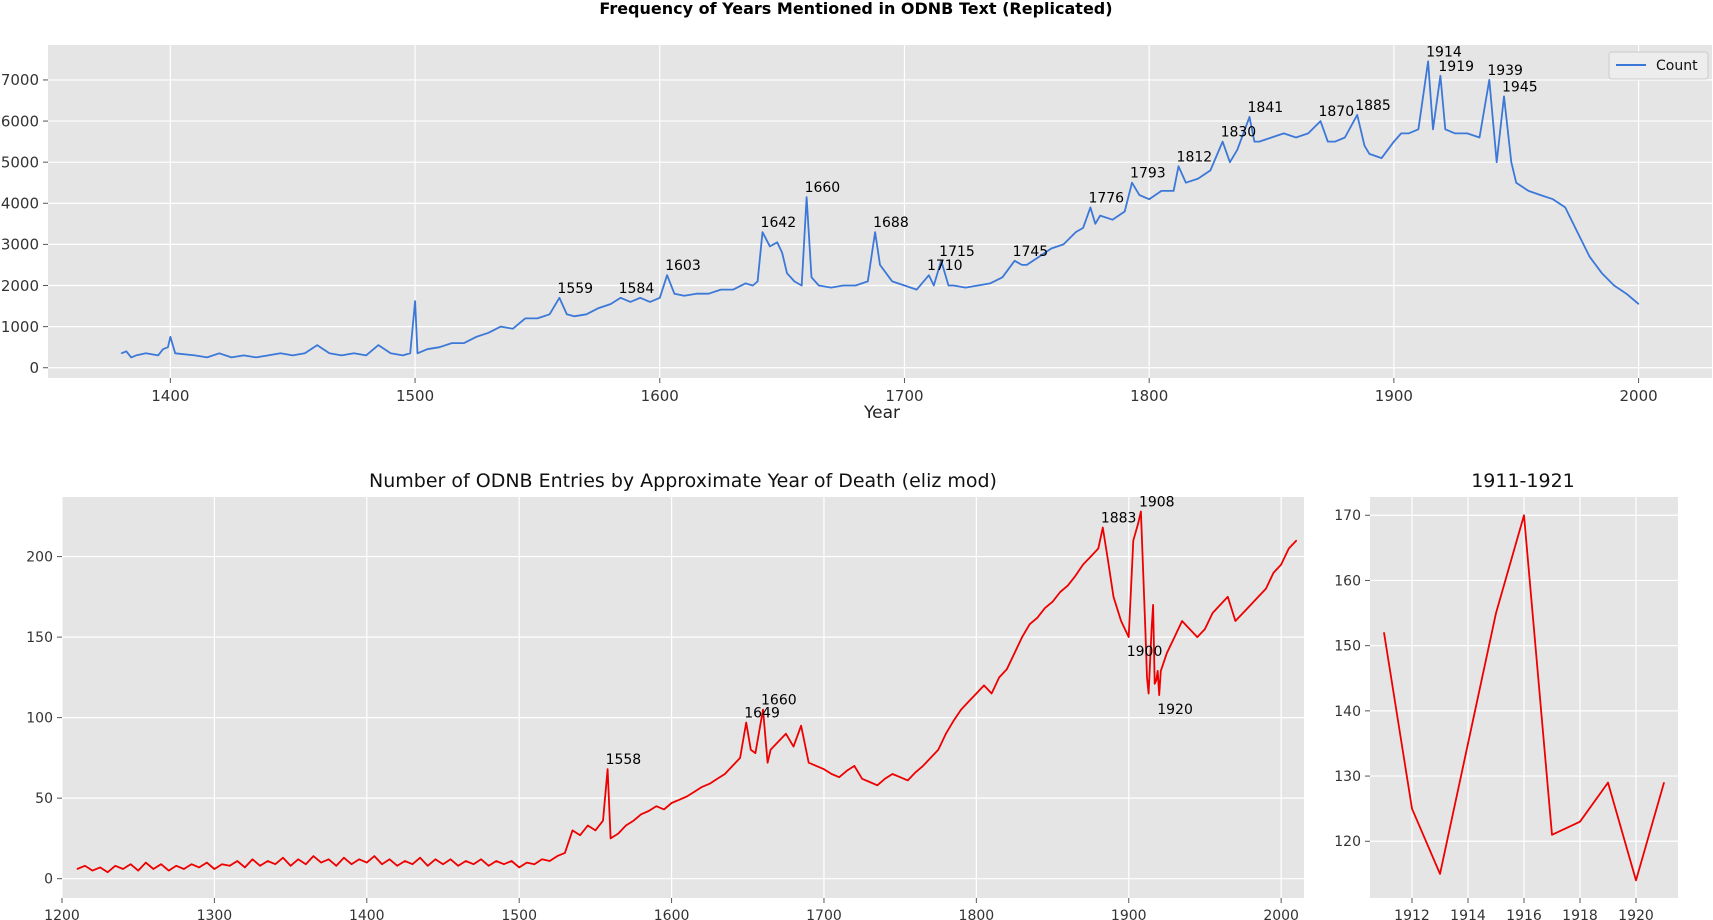  I want to click on y-tick-label: 5000, so click(20, 162).